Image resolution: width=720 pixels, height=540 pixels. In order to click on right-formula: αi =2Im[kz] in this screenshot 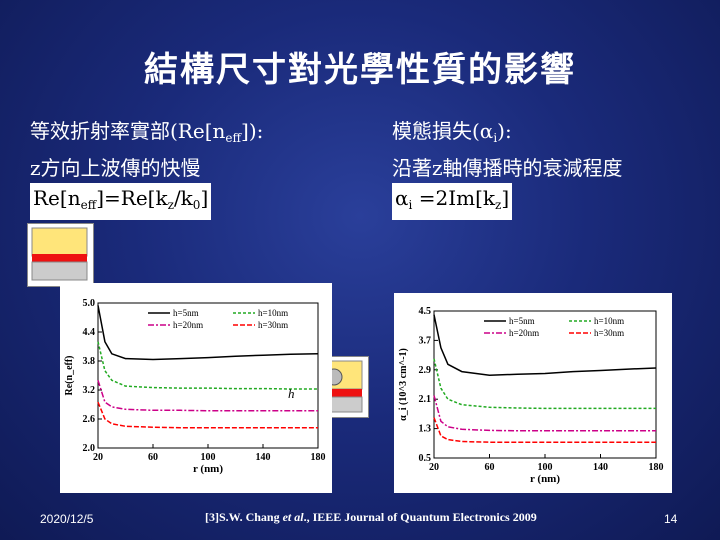, I will do `click(452, 201)`.